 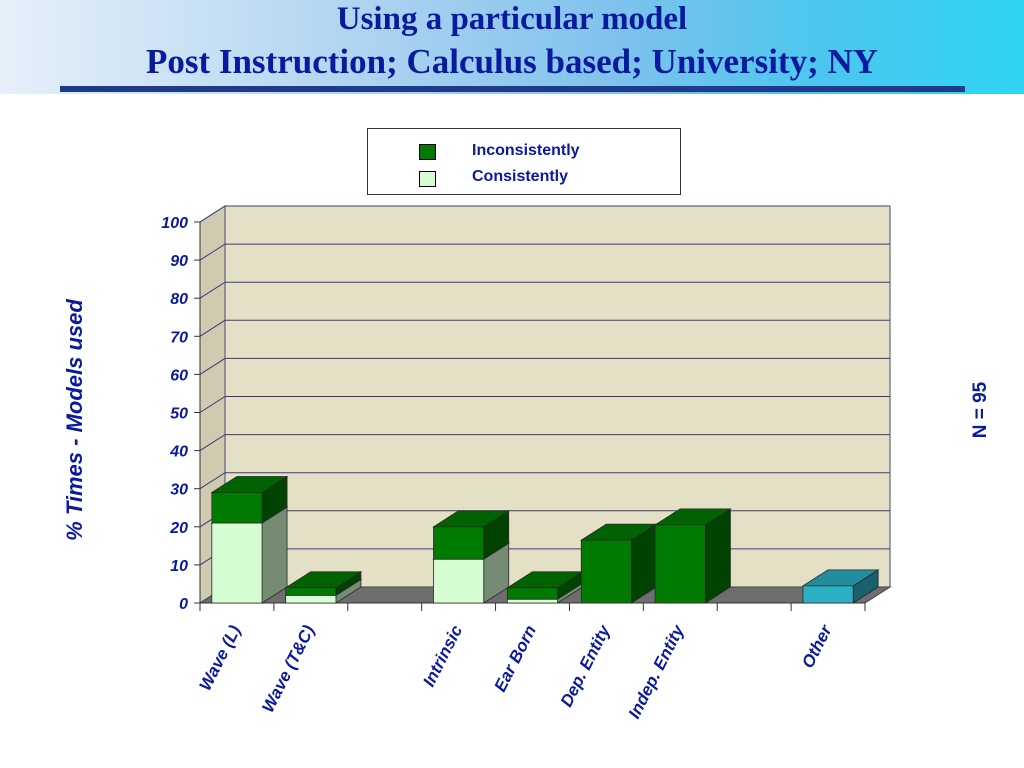 I want to click on y-tick-label-20: 20, so click(x=178, y=528).